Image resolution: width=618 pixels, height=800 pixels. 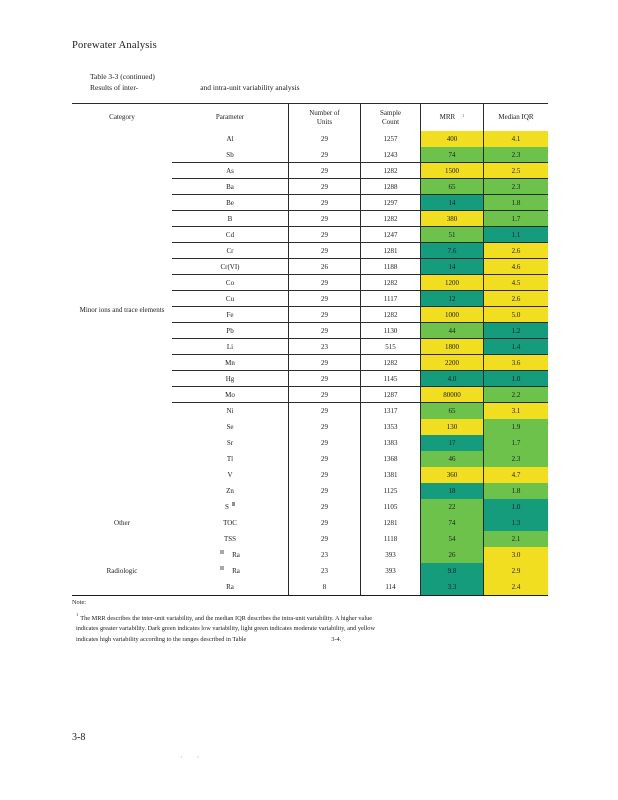 I want to click on cell-number-of-units: 8, so click(x=324, y=587).